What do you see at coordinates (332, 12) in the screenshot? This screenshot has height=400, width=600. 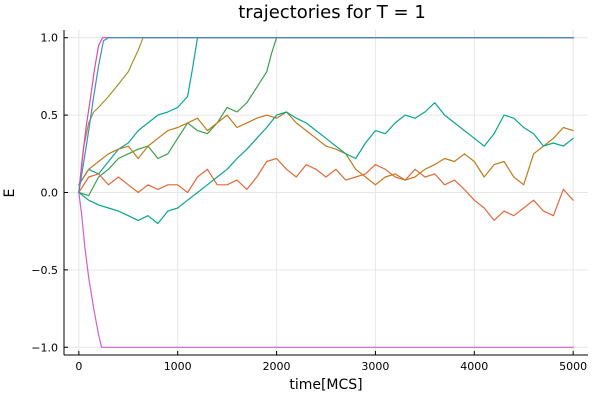 I see `chart-title: trajectories for T = 1` at bounding box center [332, 12].